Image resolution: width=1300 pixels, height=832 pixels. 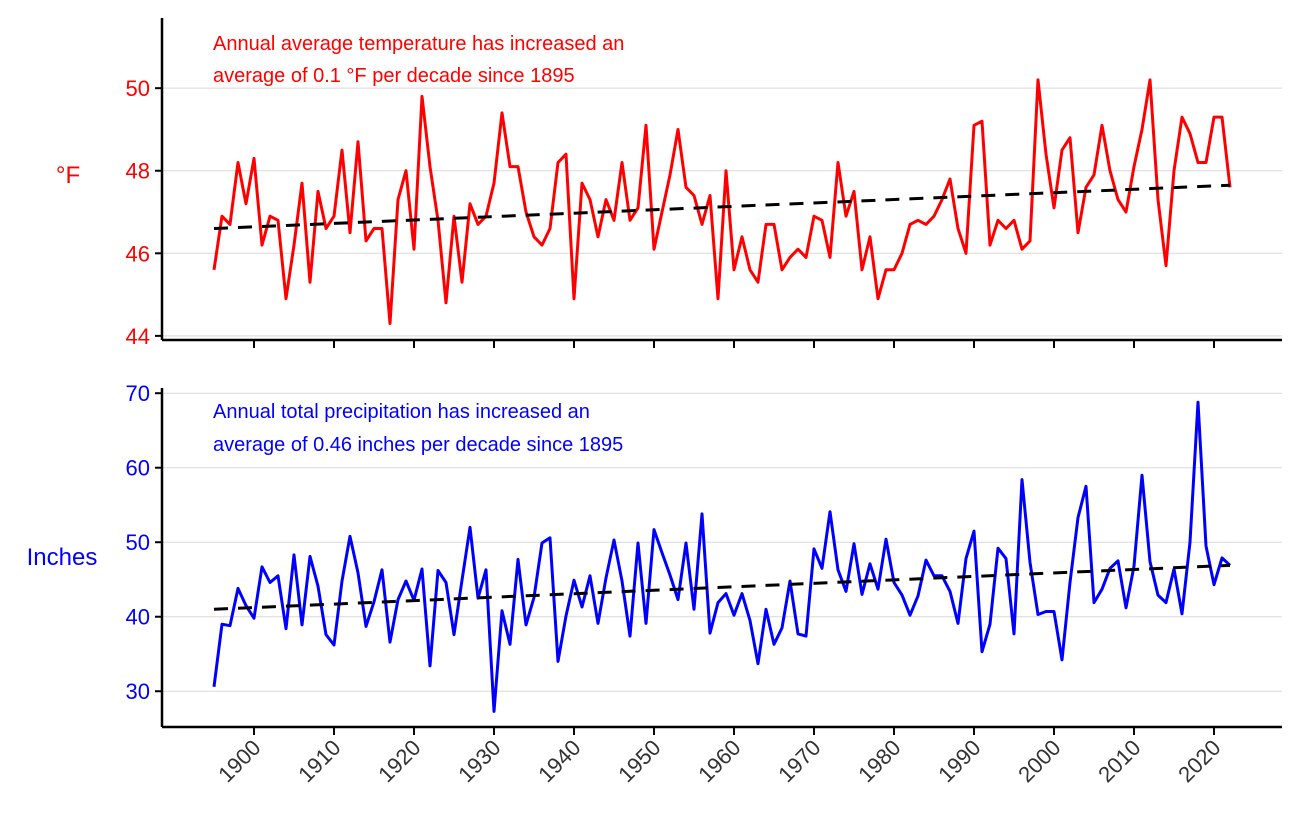 I want to click on y-axis-label: °F, so click(x=68, y=175).